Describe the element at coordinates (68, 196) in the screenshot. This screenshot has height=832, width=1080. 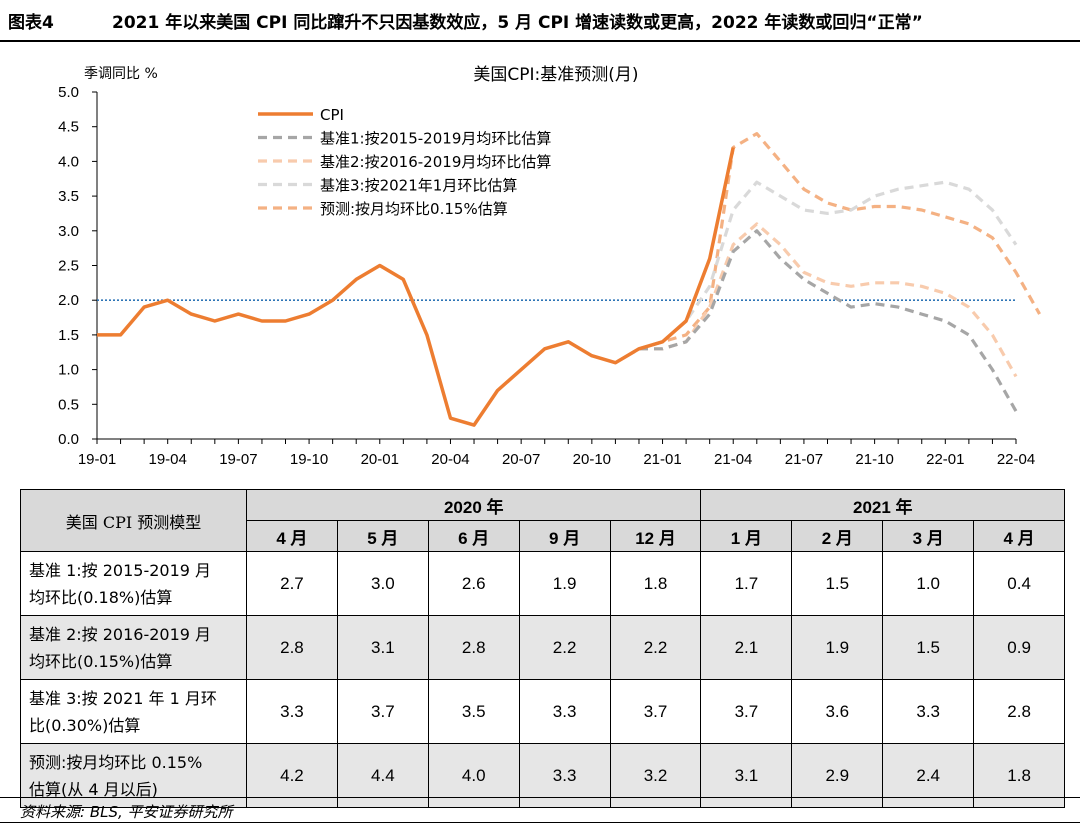
I see `y-tick-label: 3.5` at that location.